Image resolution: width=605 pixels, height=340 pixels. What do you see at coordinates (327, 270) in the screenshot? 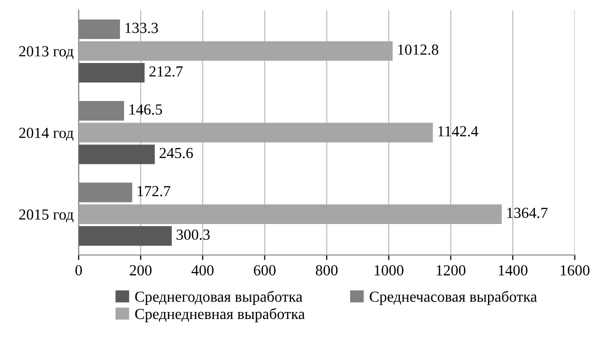
I see `x-tick-label: 800` at bounding box center [327, 270].